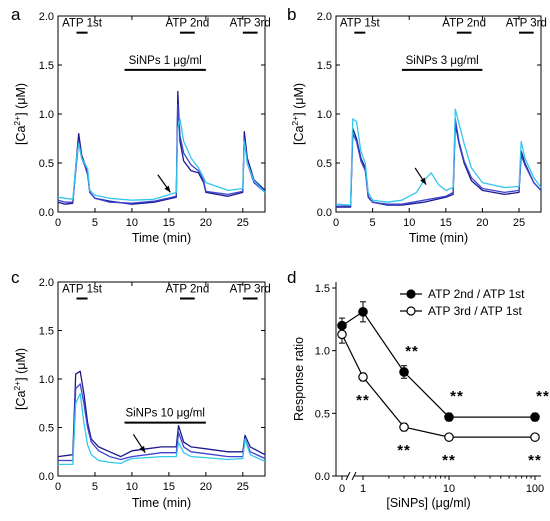 This screenshot has width=550, height=521. What do you see at coordinates (165, 61) in the screenshot?
I see `treatment-label: SiNPs 1 μg/ml` at bounding box center [165, 61].